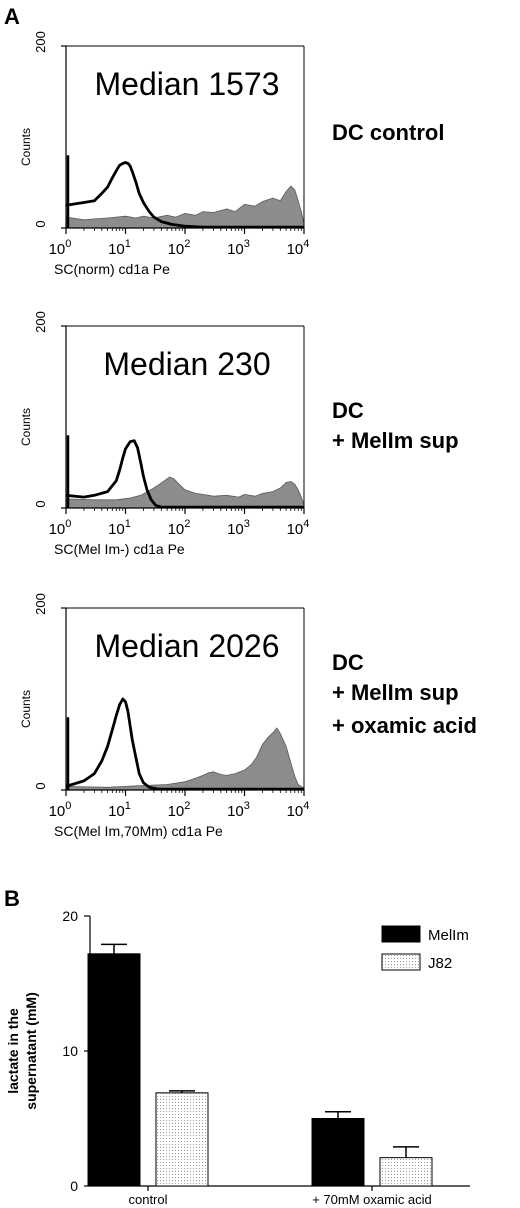  What do you see at coordinates (440, 963) in the screenshot?
I see `legend-label: J82` at bounding box center [440, 963].